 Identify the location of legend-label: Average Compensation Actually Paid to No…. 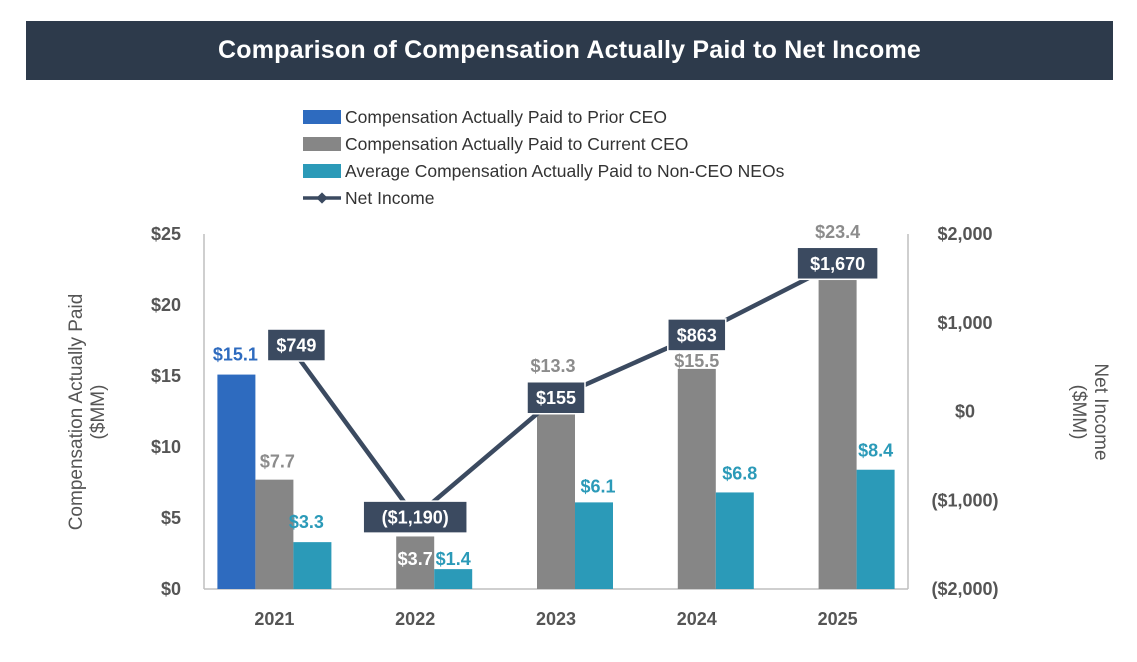
(565, 171).